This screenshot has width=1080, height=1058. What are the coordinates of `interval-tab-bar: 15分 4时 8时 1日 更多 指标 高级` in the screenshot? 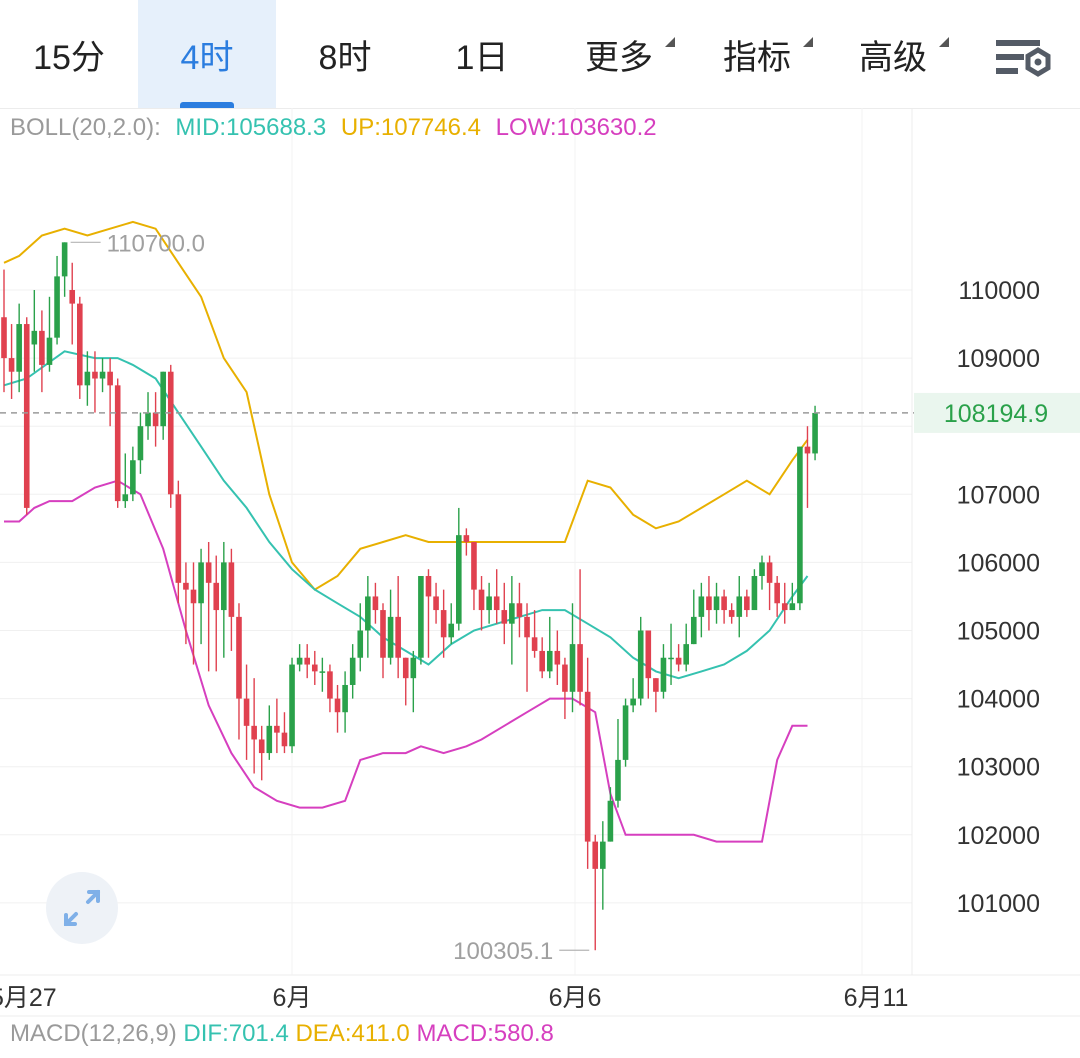 It's located at (540, 54).